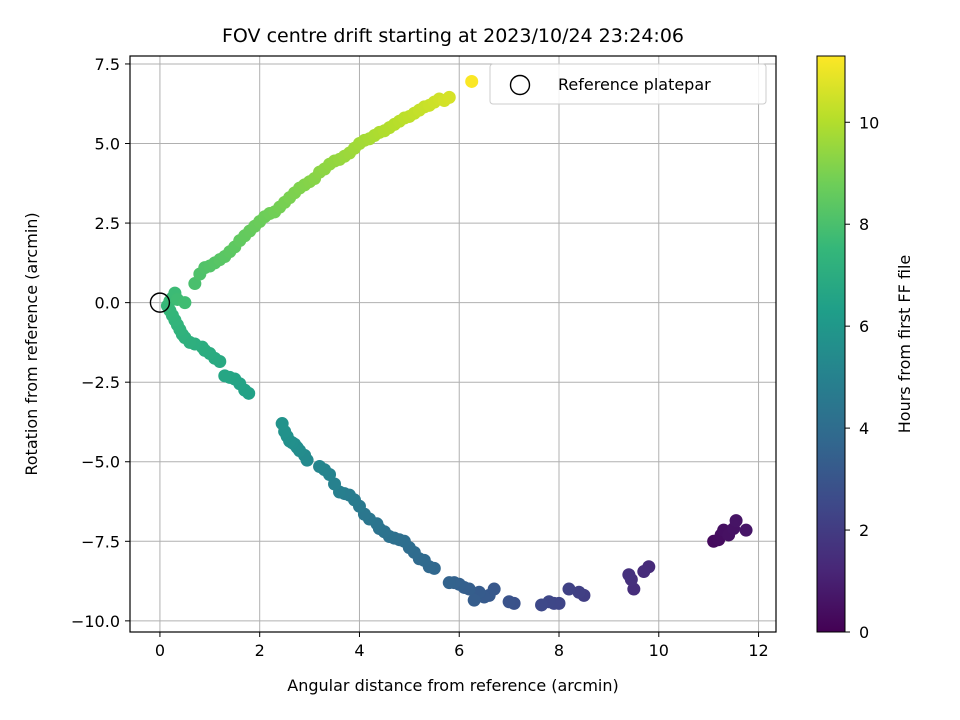 The height and width of the screenshot is (720, 960). Describe the element at coordinates (160, 650) in the screenshot. I see `x-tick-label: 0` at that location.